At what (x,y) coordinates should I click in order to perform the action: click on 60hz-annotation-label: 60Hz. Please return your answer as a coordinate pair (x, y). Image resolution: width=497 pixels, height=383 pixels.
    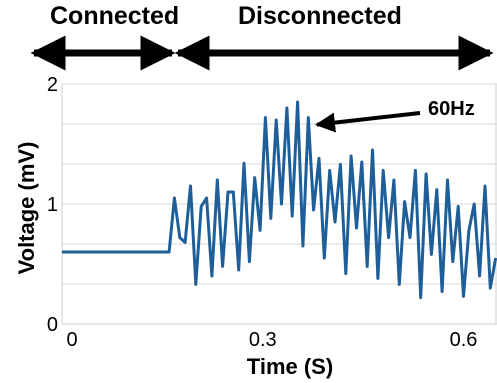
    Looking at the image, I should click on (451, 109).